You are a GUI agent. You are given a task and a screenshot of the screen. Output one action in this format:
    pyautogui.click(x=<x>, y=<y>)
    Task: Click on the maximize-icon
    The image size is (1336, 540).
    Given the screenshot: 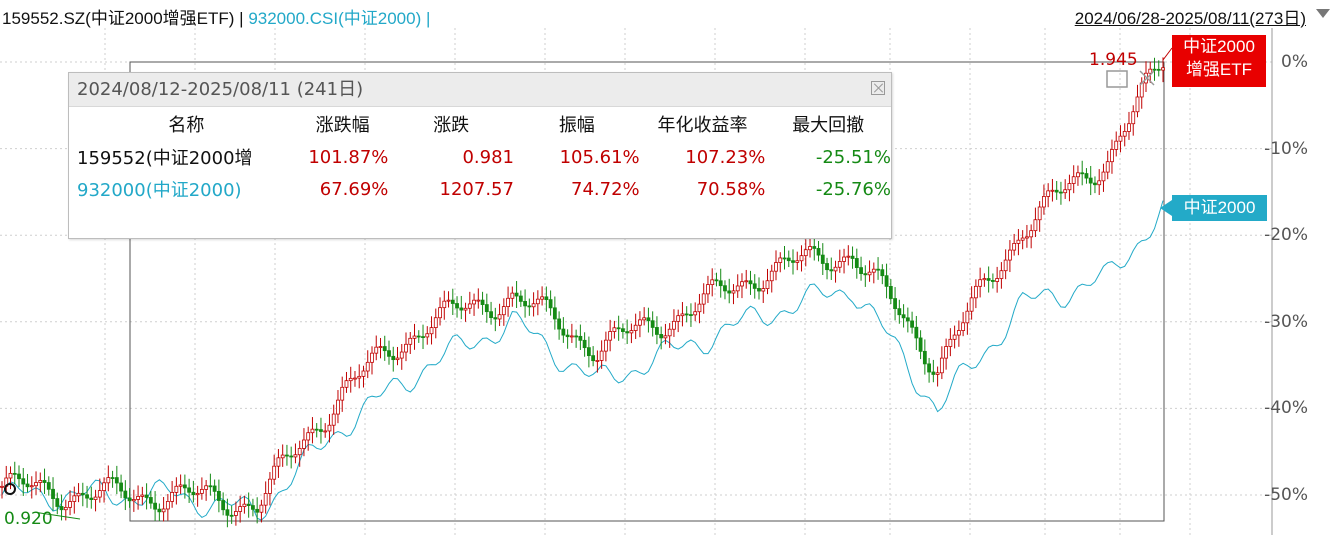 What is the action you would take?
    pyautogui.click(x=1117, y=79)
    